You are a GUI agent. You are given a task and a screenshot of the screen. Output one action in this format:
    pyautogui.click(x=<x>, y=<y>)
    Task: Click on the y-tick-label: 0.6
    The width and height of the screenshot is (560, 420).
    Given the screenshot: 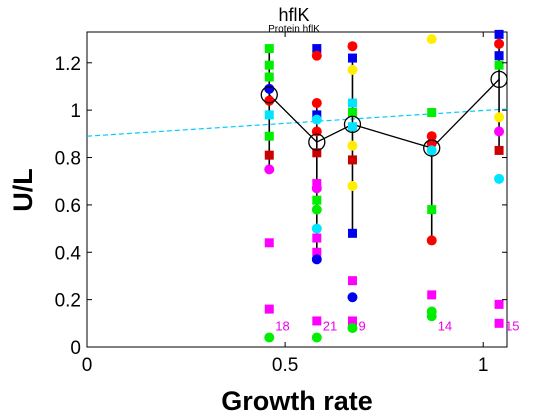 What is the action you would take?
    pyautogui.click(x=68, y=206)
    